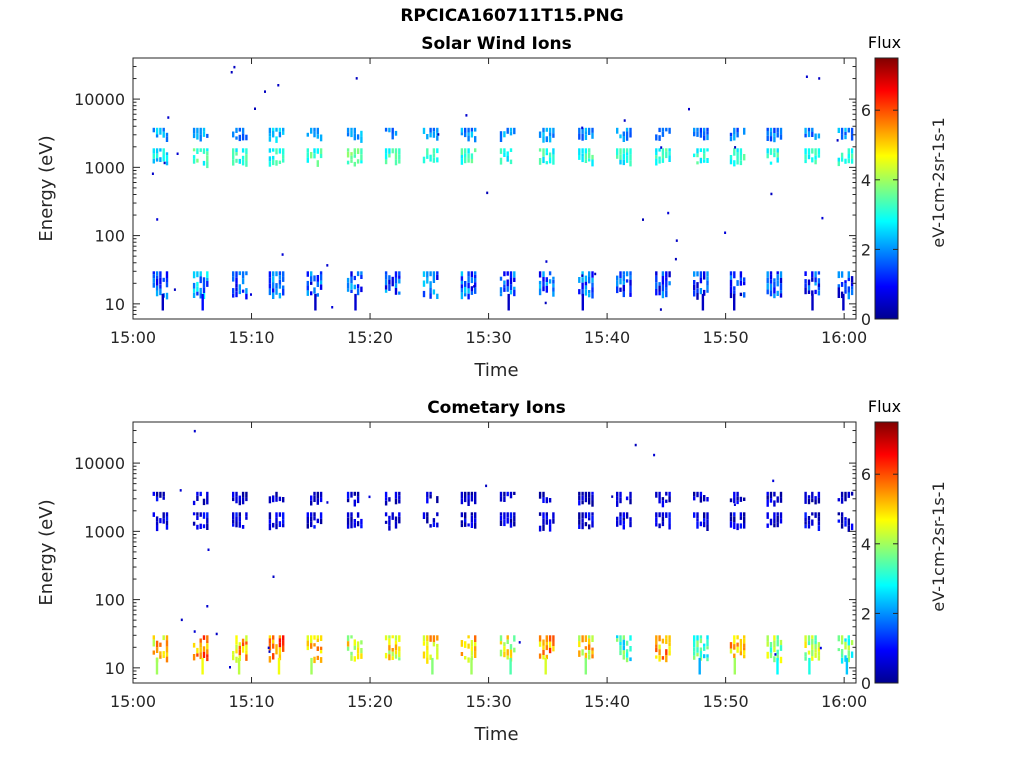 The image size is (1024, 768). Describe the element at coordinates (251, 701) in the screenshot. I see `ci-xtick-label-1: 15:10` at that location.